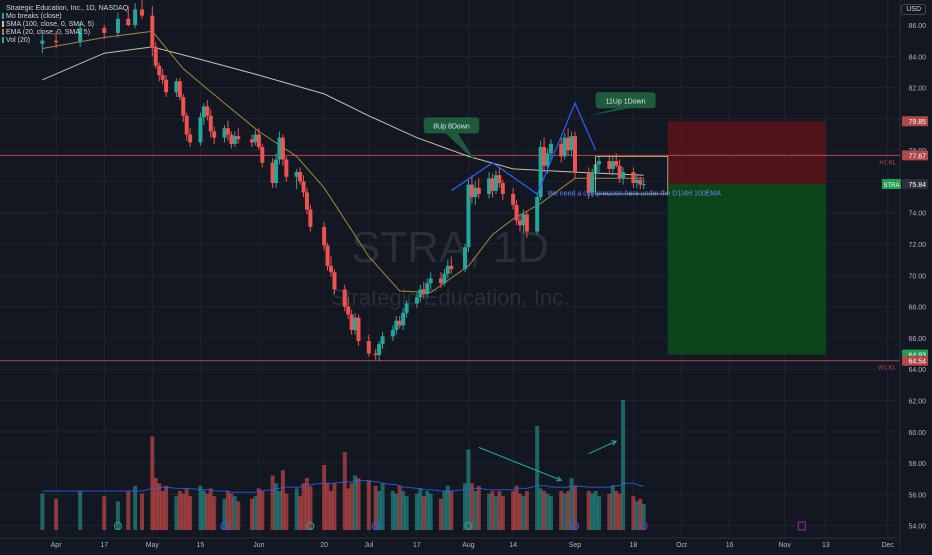  What do you see at coordinates (917, 185) in the screenshot?
I see `price-tag-label: 75.84` at bounding box center [917, 185].